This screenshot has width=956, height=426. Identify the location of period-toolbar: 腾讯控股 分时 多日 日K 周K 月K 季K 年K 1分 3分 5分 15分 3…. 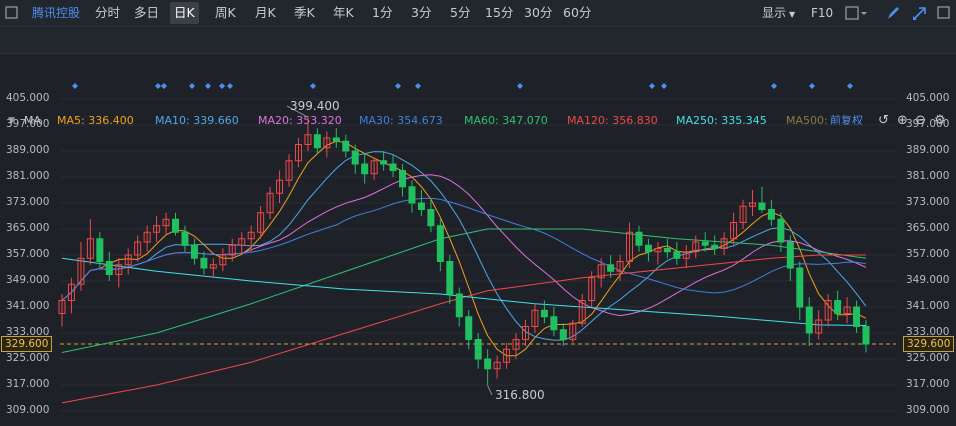
(478, 13).